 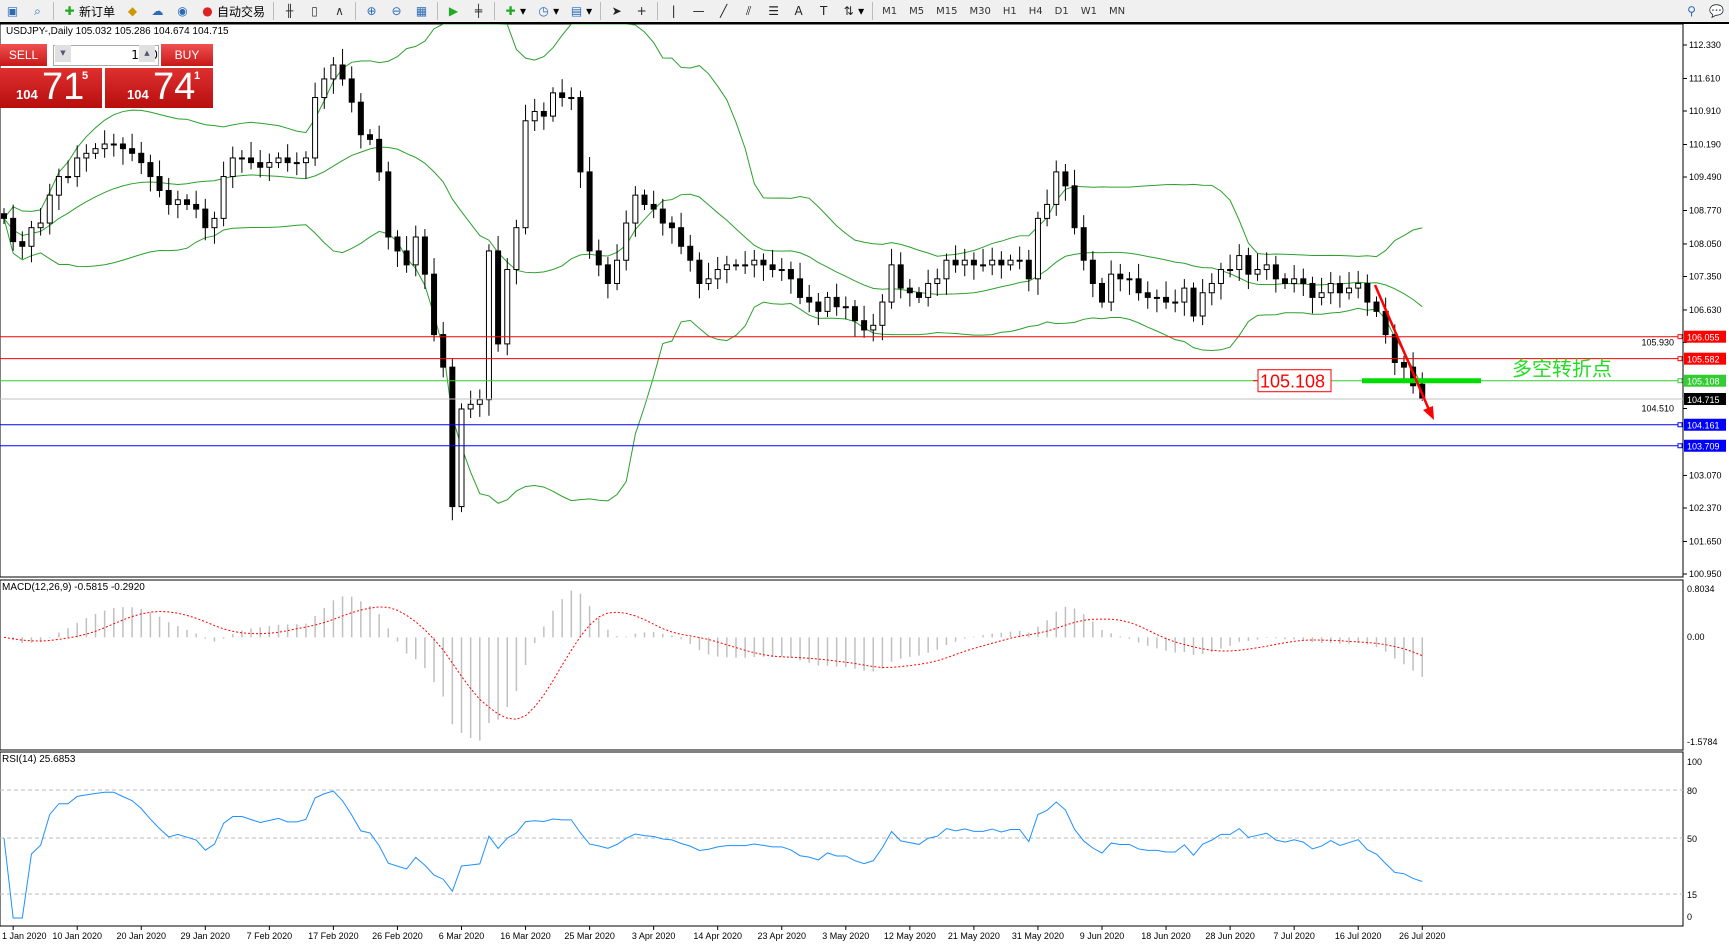 I want to click on new-order-button: ✚ 新订单, so click(x=88, y=11).